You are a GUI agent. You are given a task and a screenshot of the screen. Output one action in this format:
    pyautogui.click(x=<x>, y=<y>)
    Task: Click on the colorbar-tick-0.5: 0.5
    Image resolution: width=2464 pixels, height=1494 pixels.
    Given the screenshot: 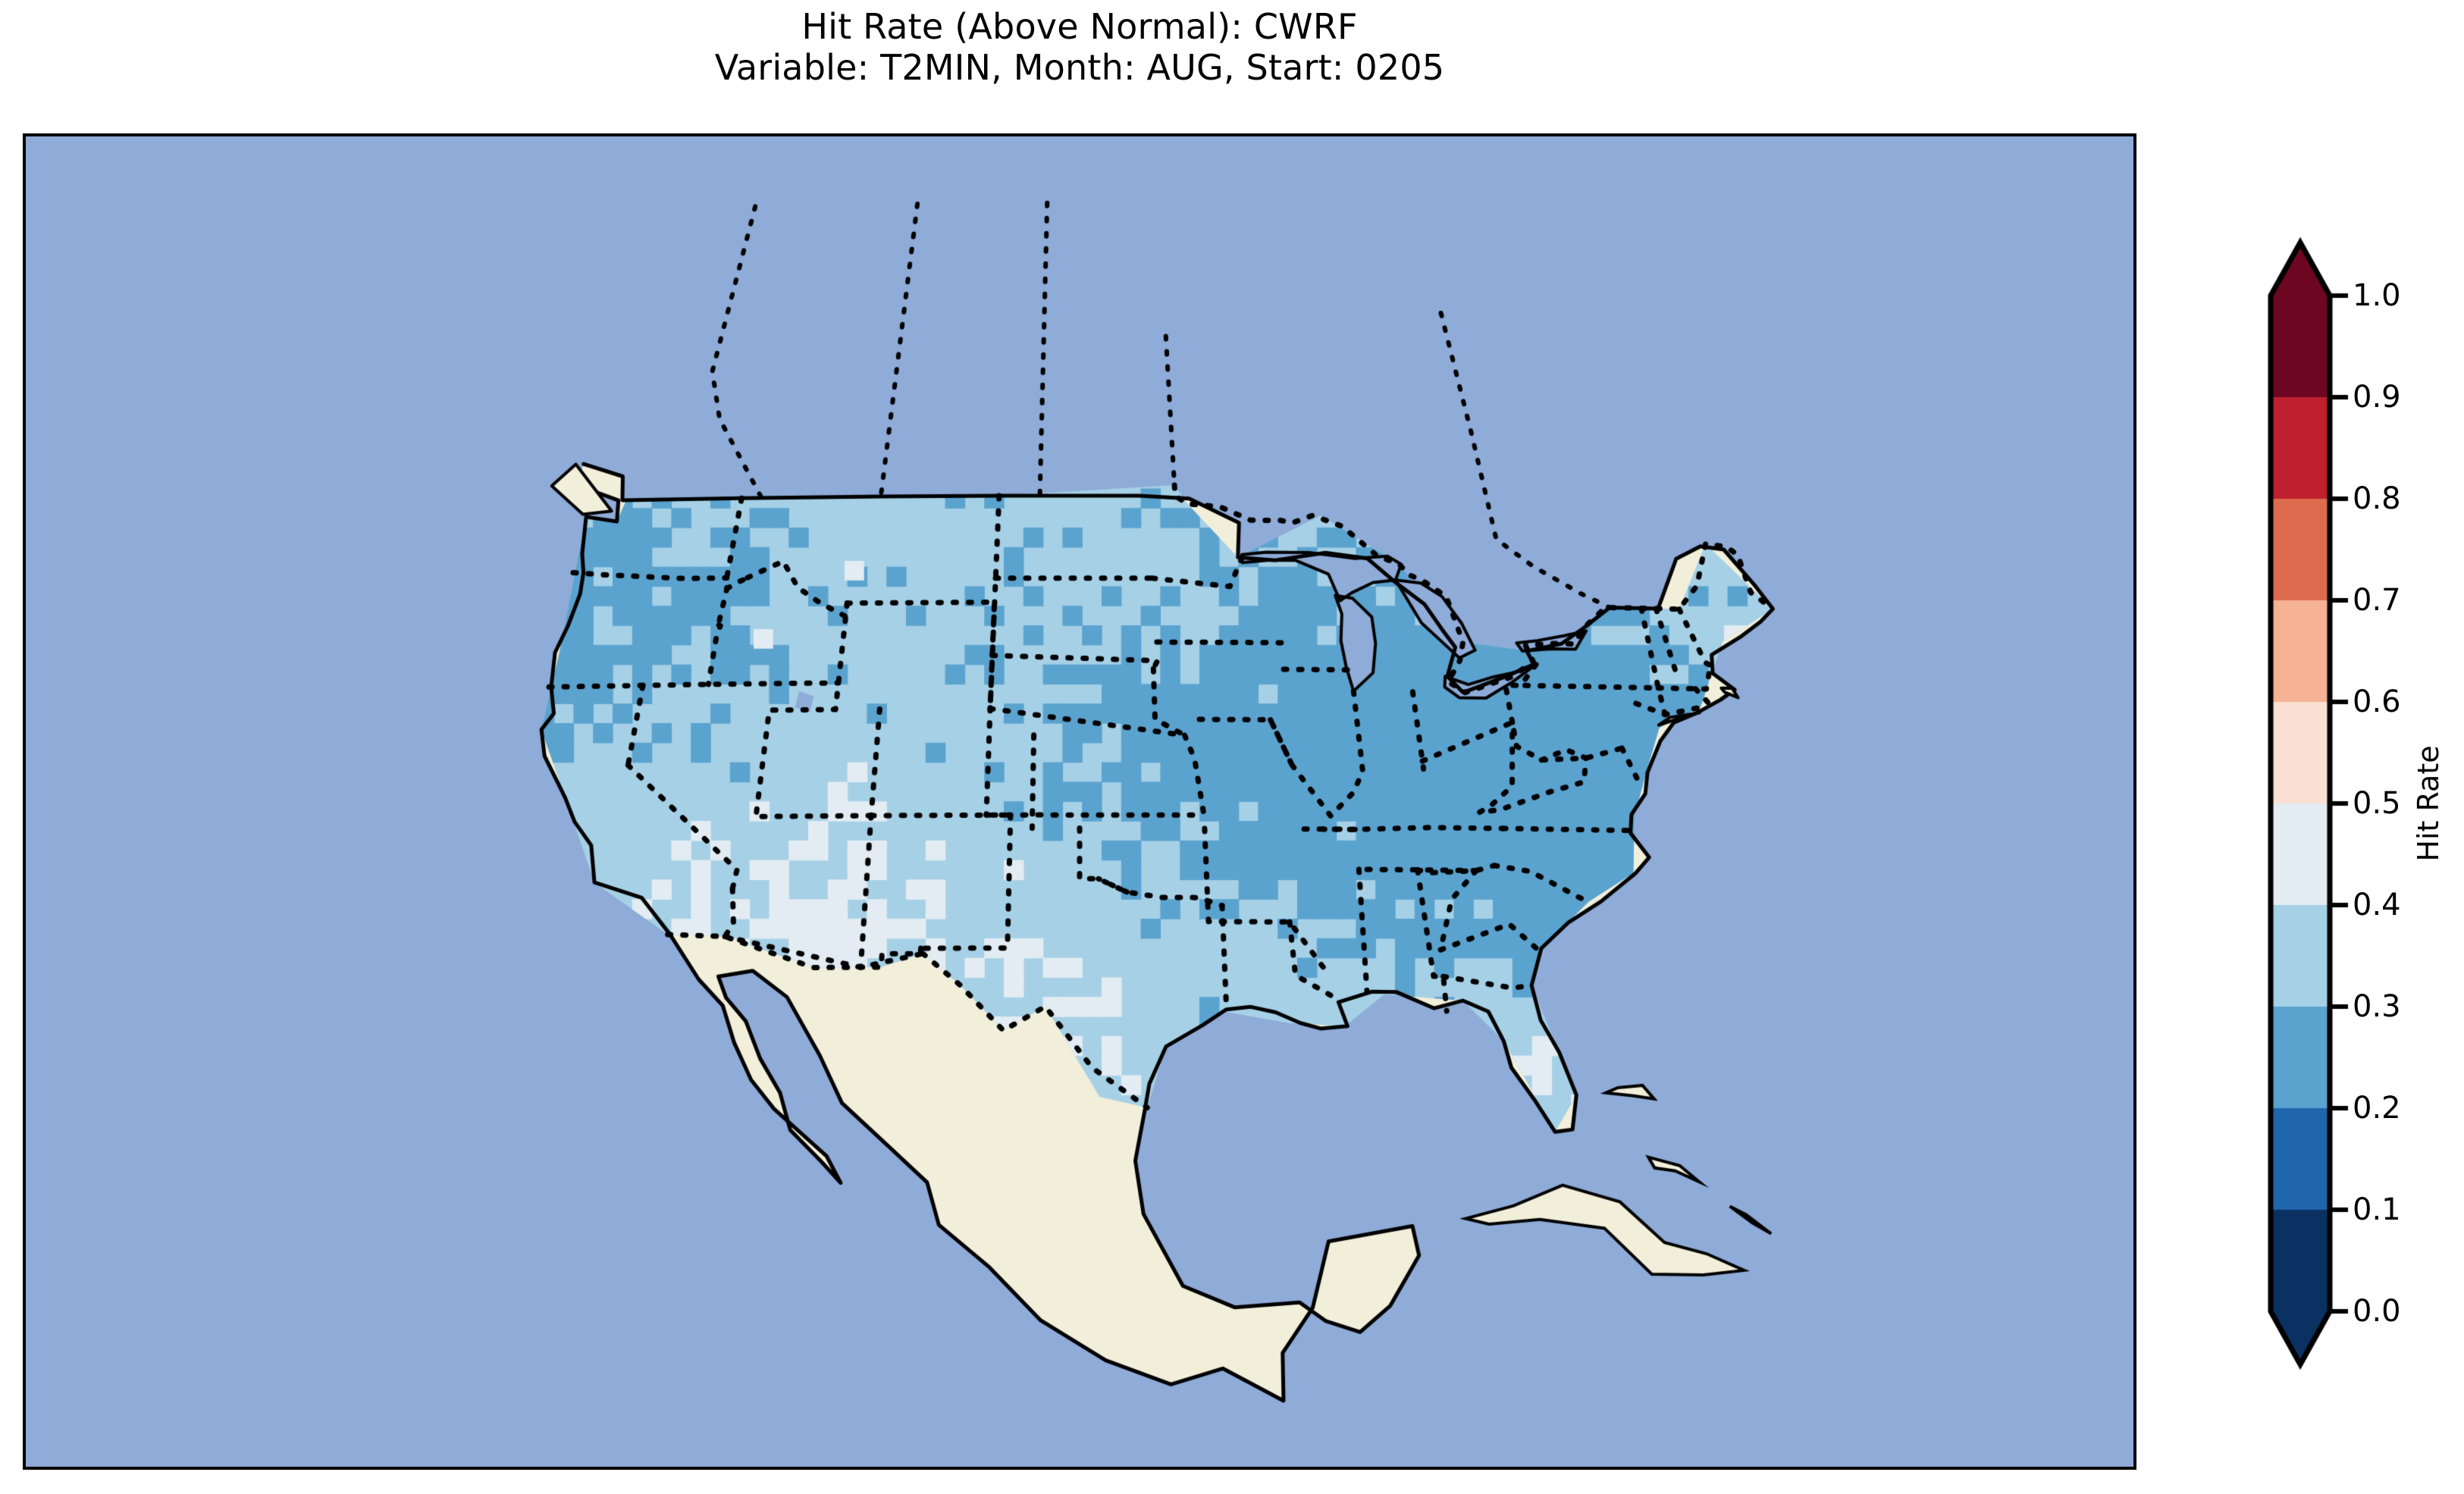 What is the action you would take?
    pyautogui.click(x=2377, y=803)
    